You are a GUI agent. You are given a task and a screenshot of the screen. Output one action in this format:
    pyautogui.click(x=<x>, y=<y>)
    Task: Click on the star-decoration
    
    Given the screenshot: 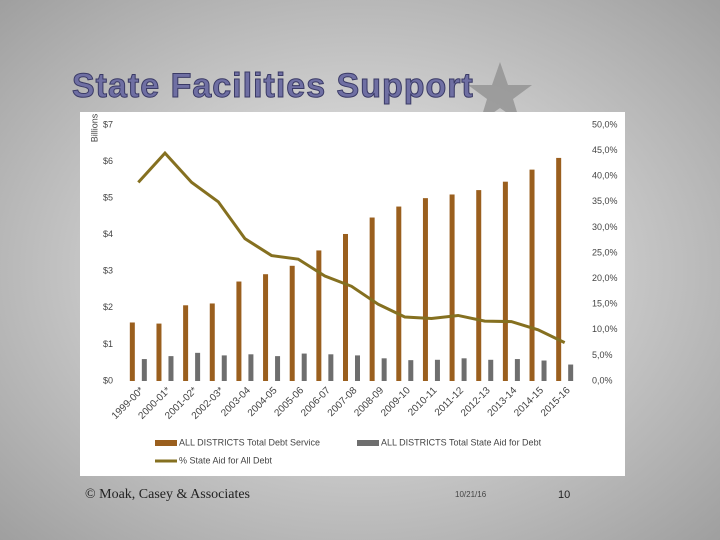 What is the action you would take?
    pyautogui.click(x=500, y=92)
    